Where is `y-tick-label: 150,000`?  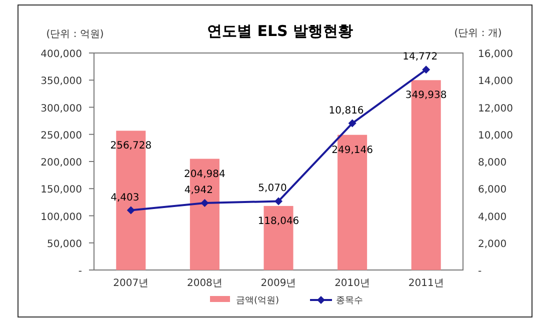 y-tick-label: 150,000 is located at coordinates (61, 190).